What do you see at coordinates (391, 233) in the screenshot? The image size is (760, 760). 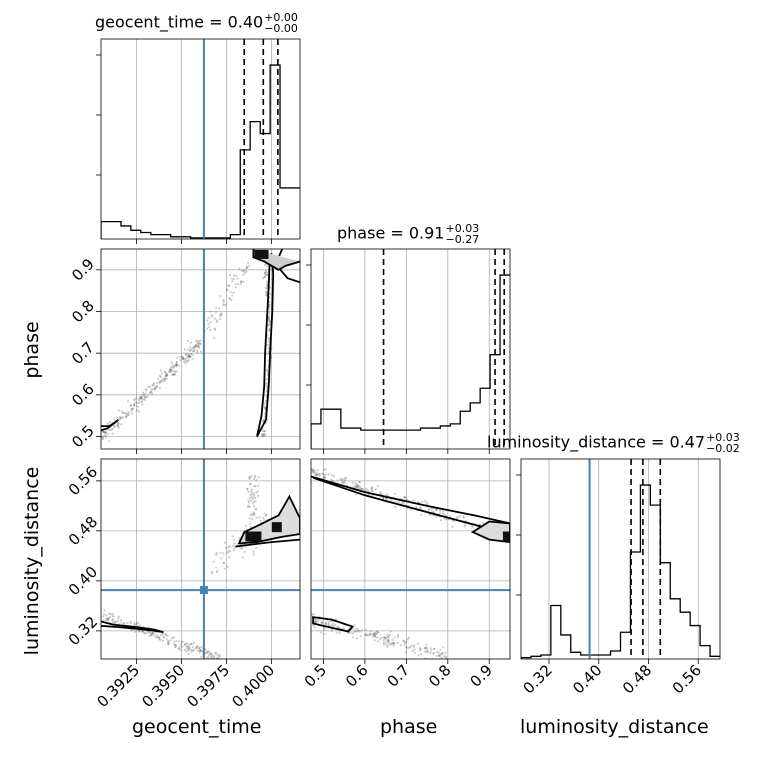 I see `title-phase-text: phase = 0.91` at bounding box center [391, 233].